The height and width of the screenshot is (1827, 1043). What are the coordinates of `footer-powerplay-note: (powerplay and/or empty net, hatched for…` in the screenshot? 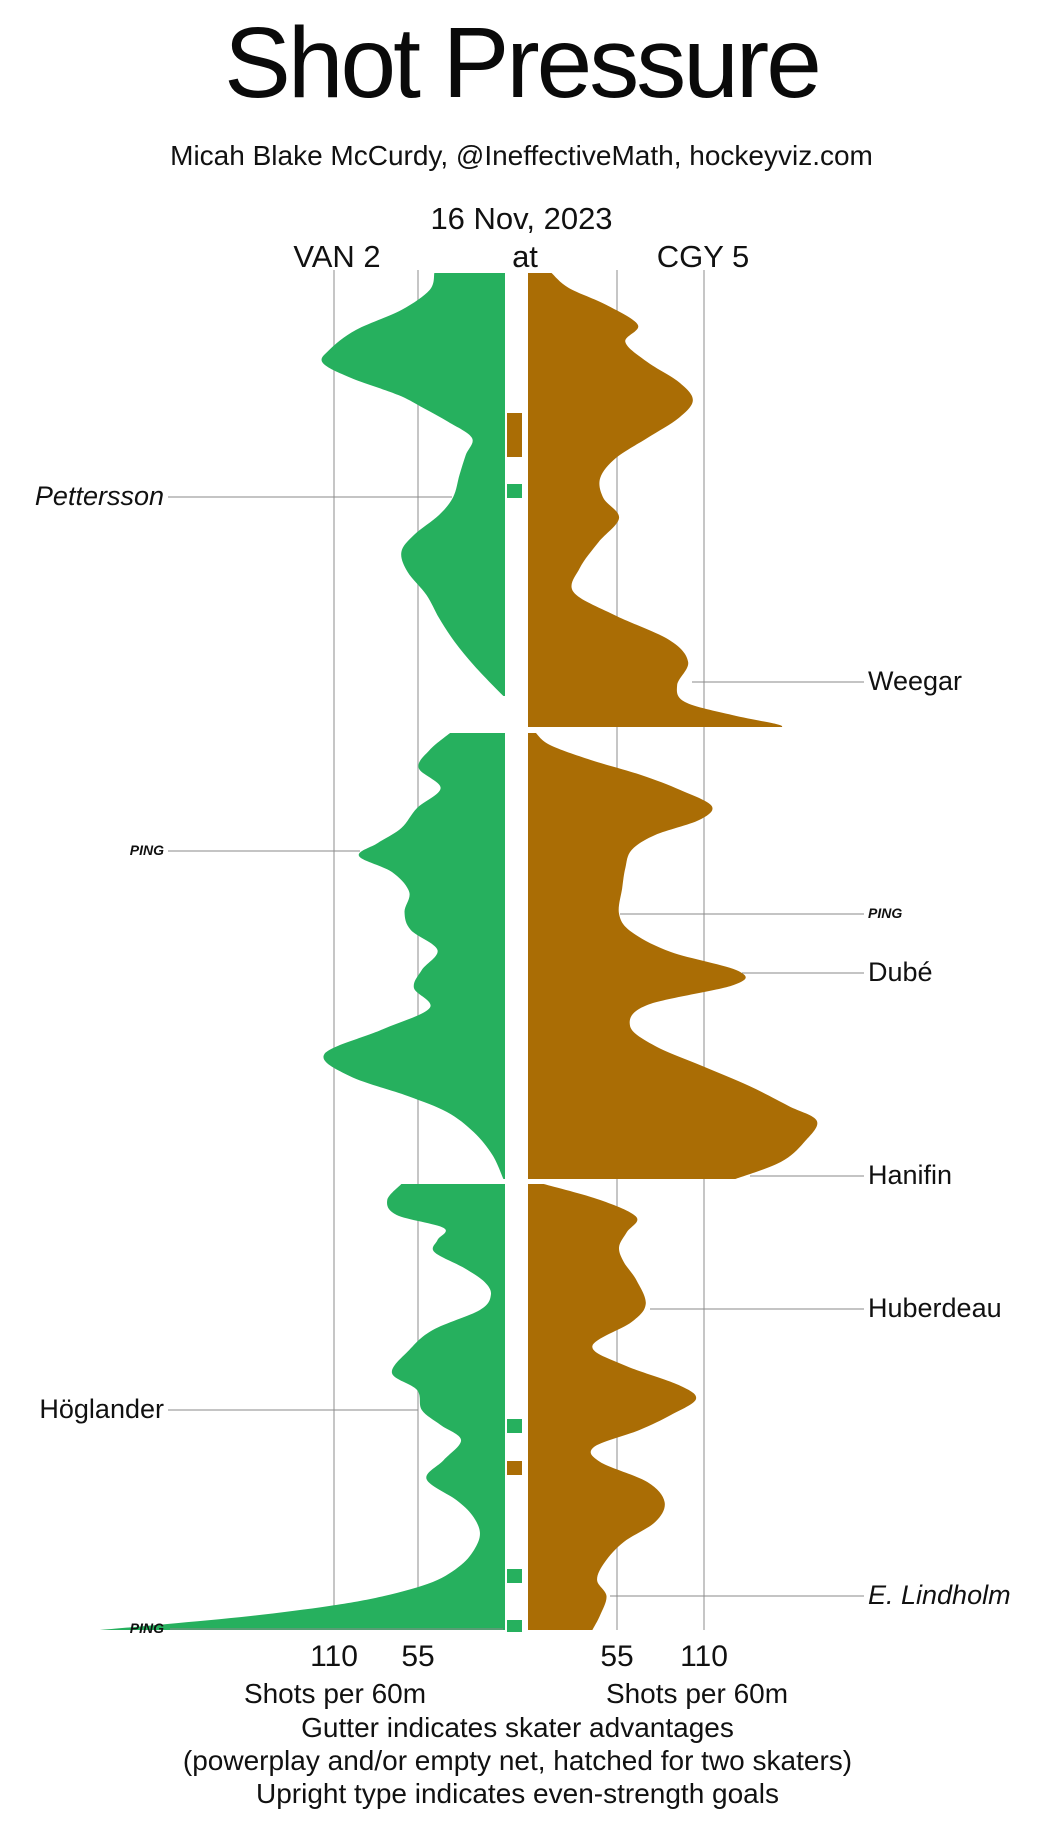 It's located at (517, 1760).